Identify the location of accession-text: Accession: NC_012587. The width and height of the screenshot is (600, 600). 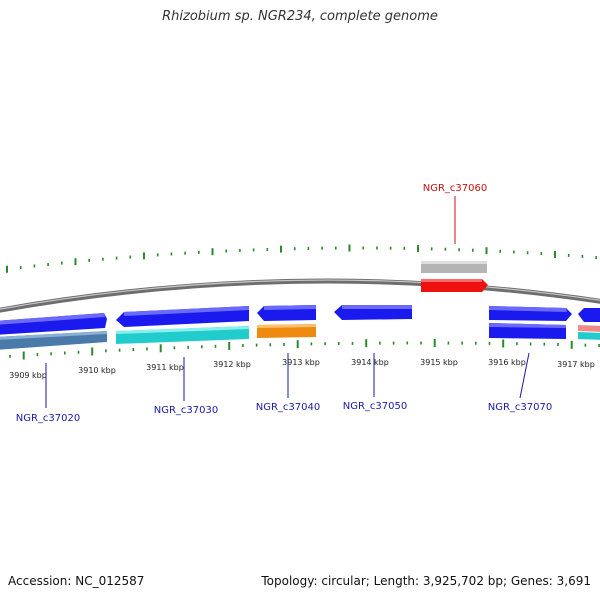
(76, 581).